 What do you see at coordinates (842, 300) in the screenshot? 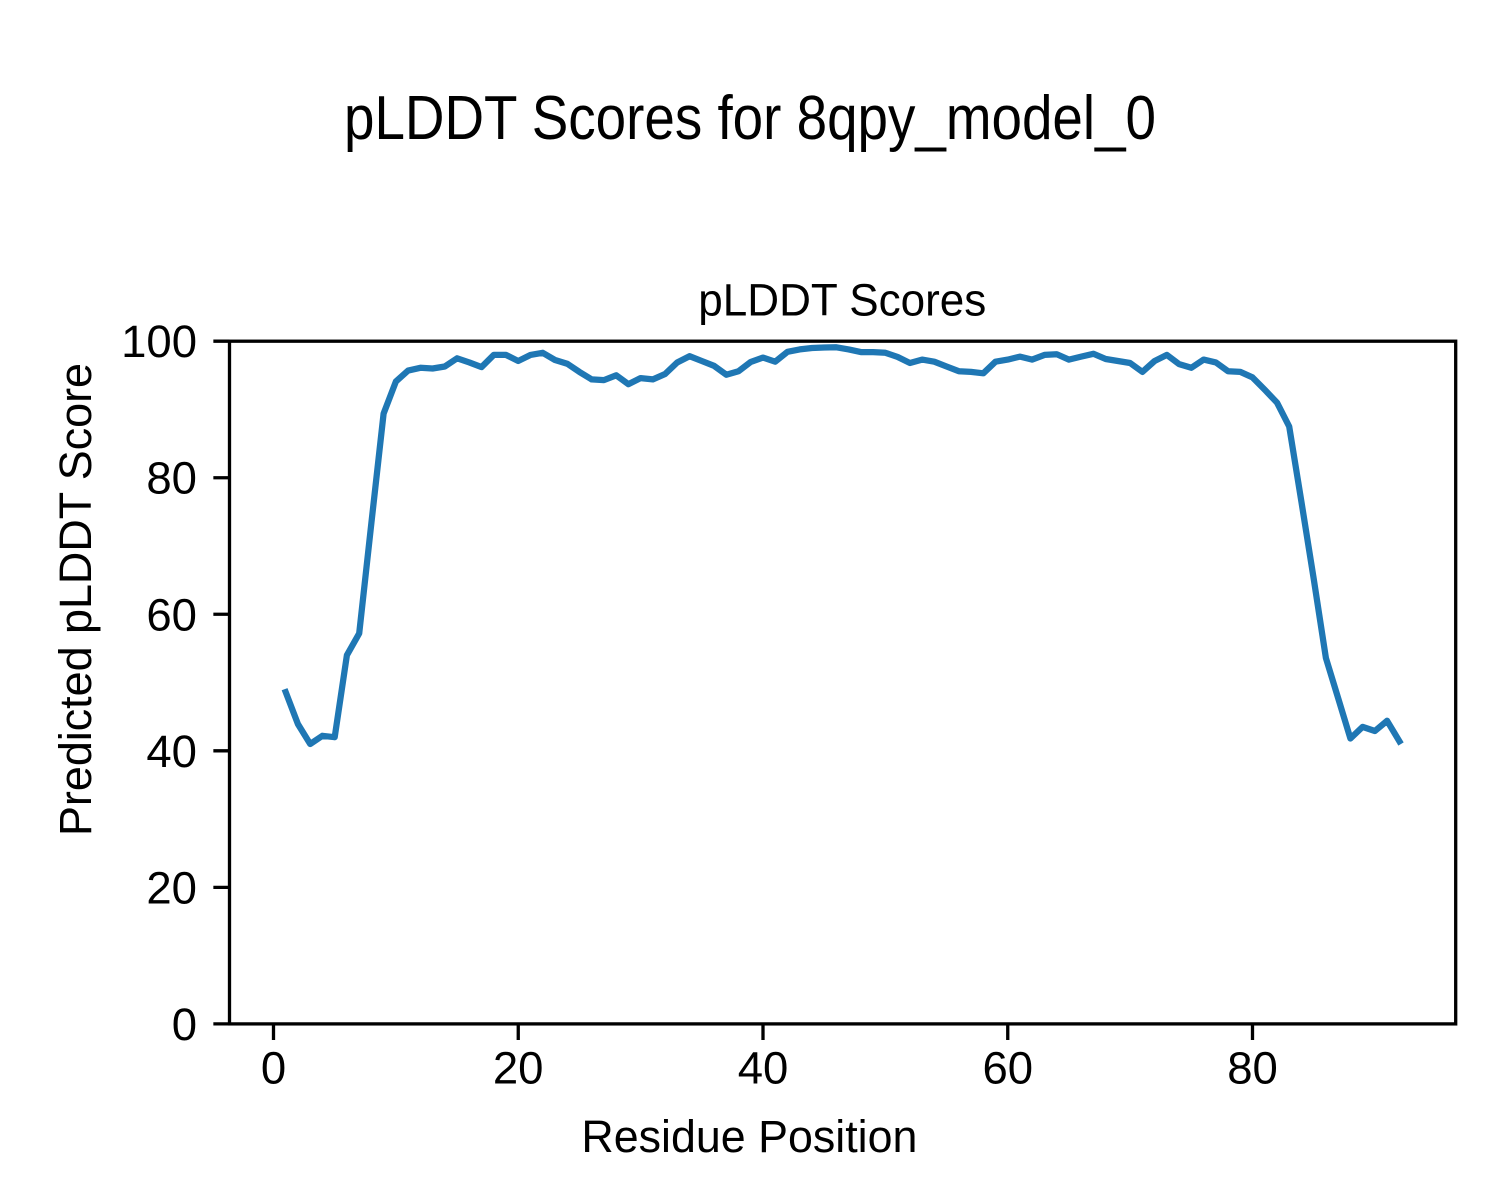
I see `svg-text: pLDDT Scores` at bounding box center [842, 300].